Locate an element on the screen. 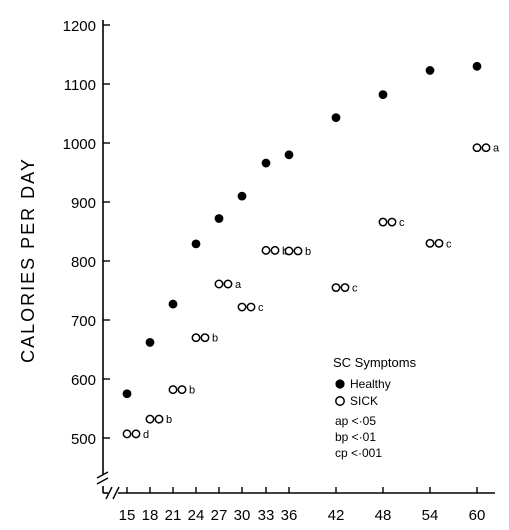 The height and width of the screenshot is (530, 509). y-axis-label-group: CALORIES PER DAY is located at coordinates (28, 260).